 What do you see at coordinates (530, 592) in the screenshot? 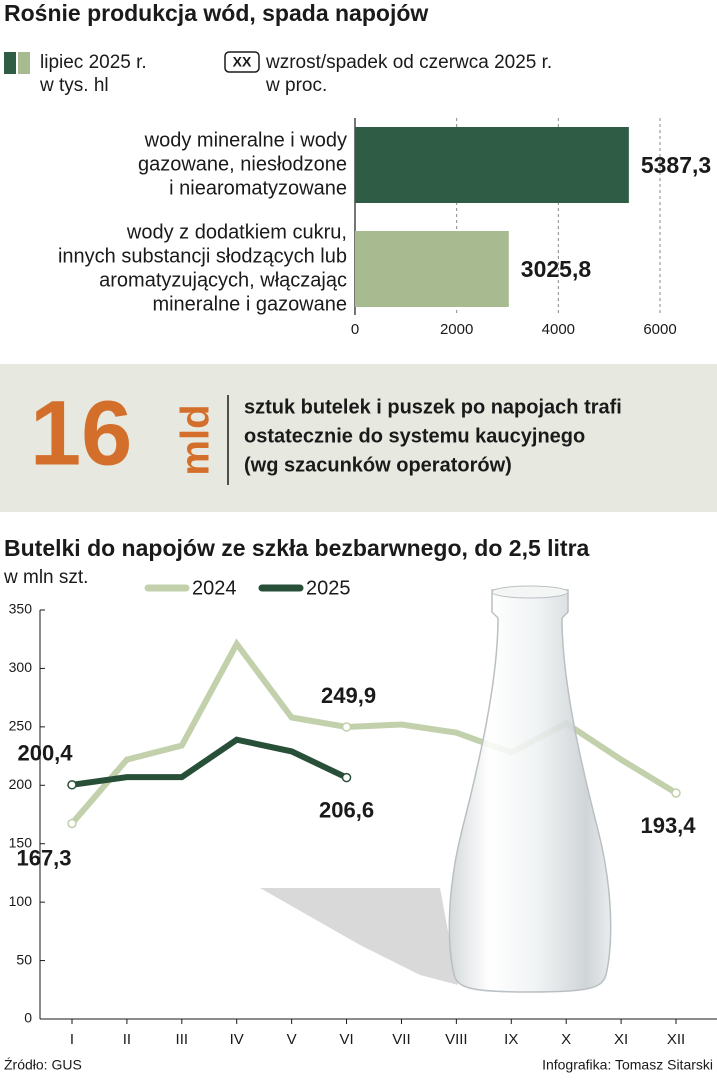
I see `bottle-rim` at bounding box center [530, 592].